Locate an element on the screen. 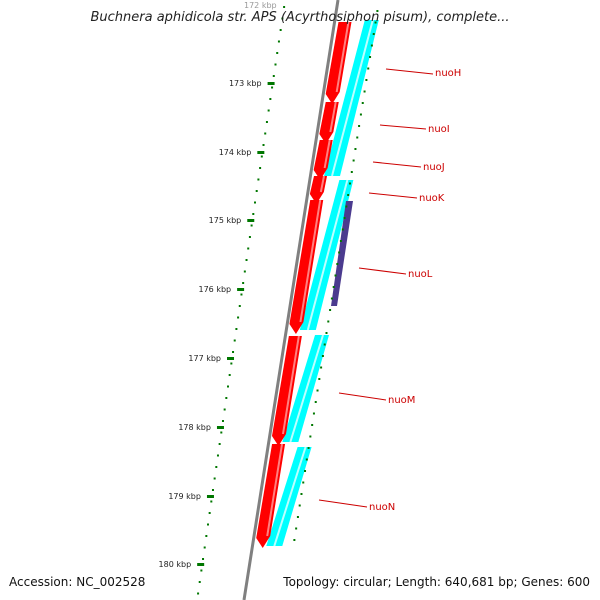 Image resolution: width=600 pixels, height=600 pixels. tick-label: 174 kbp is located at coordinates (235, 152).